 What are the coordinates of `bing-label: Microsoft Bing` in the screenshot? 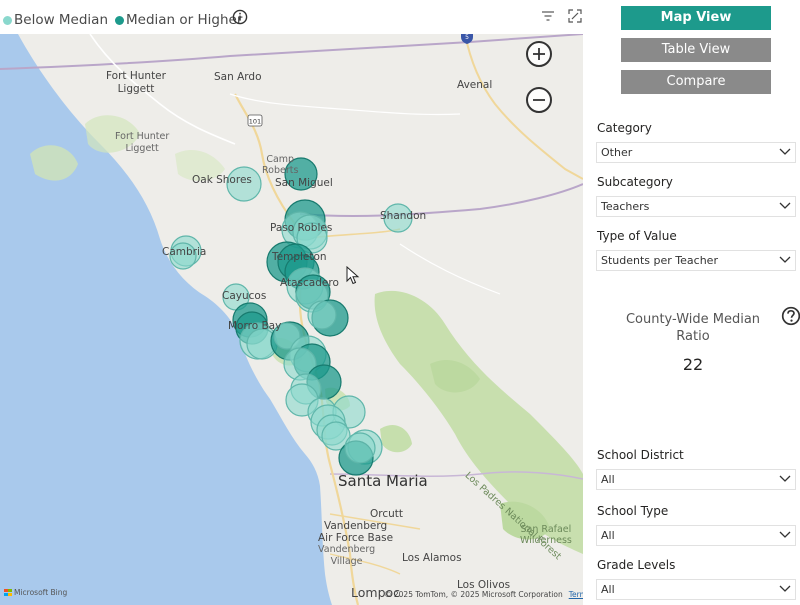 It's located at (41, 592).